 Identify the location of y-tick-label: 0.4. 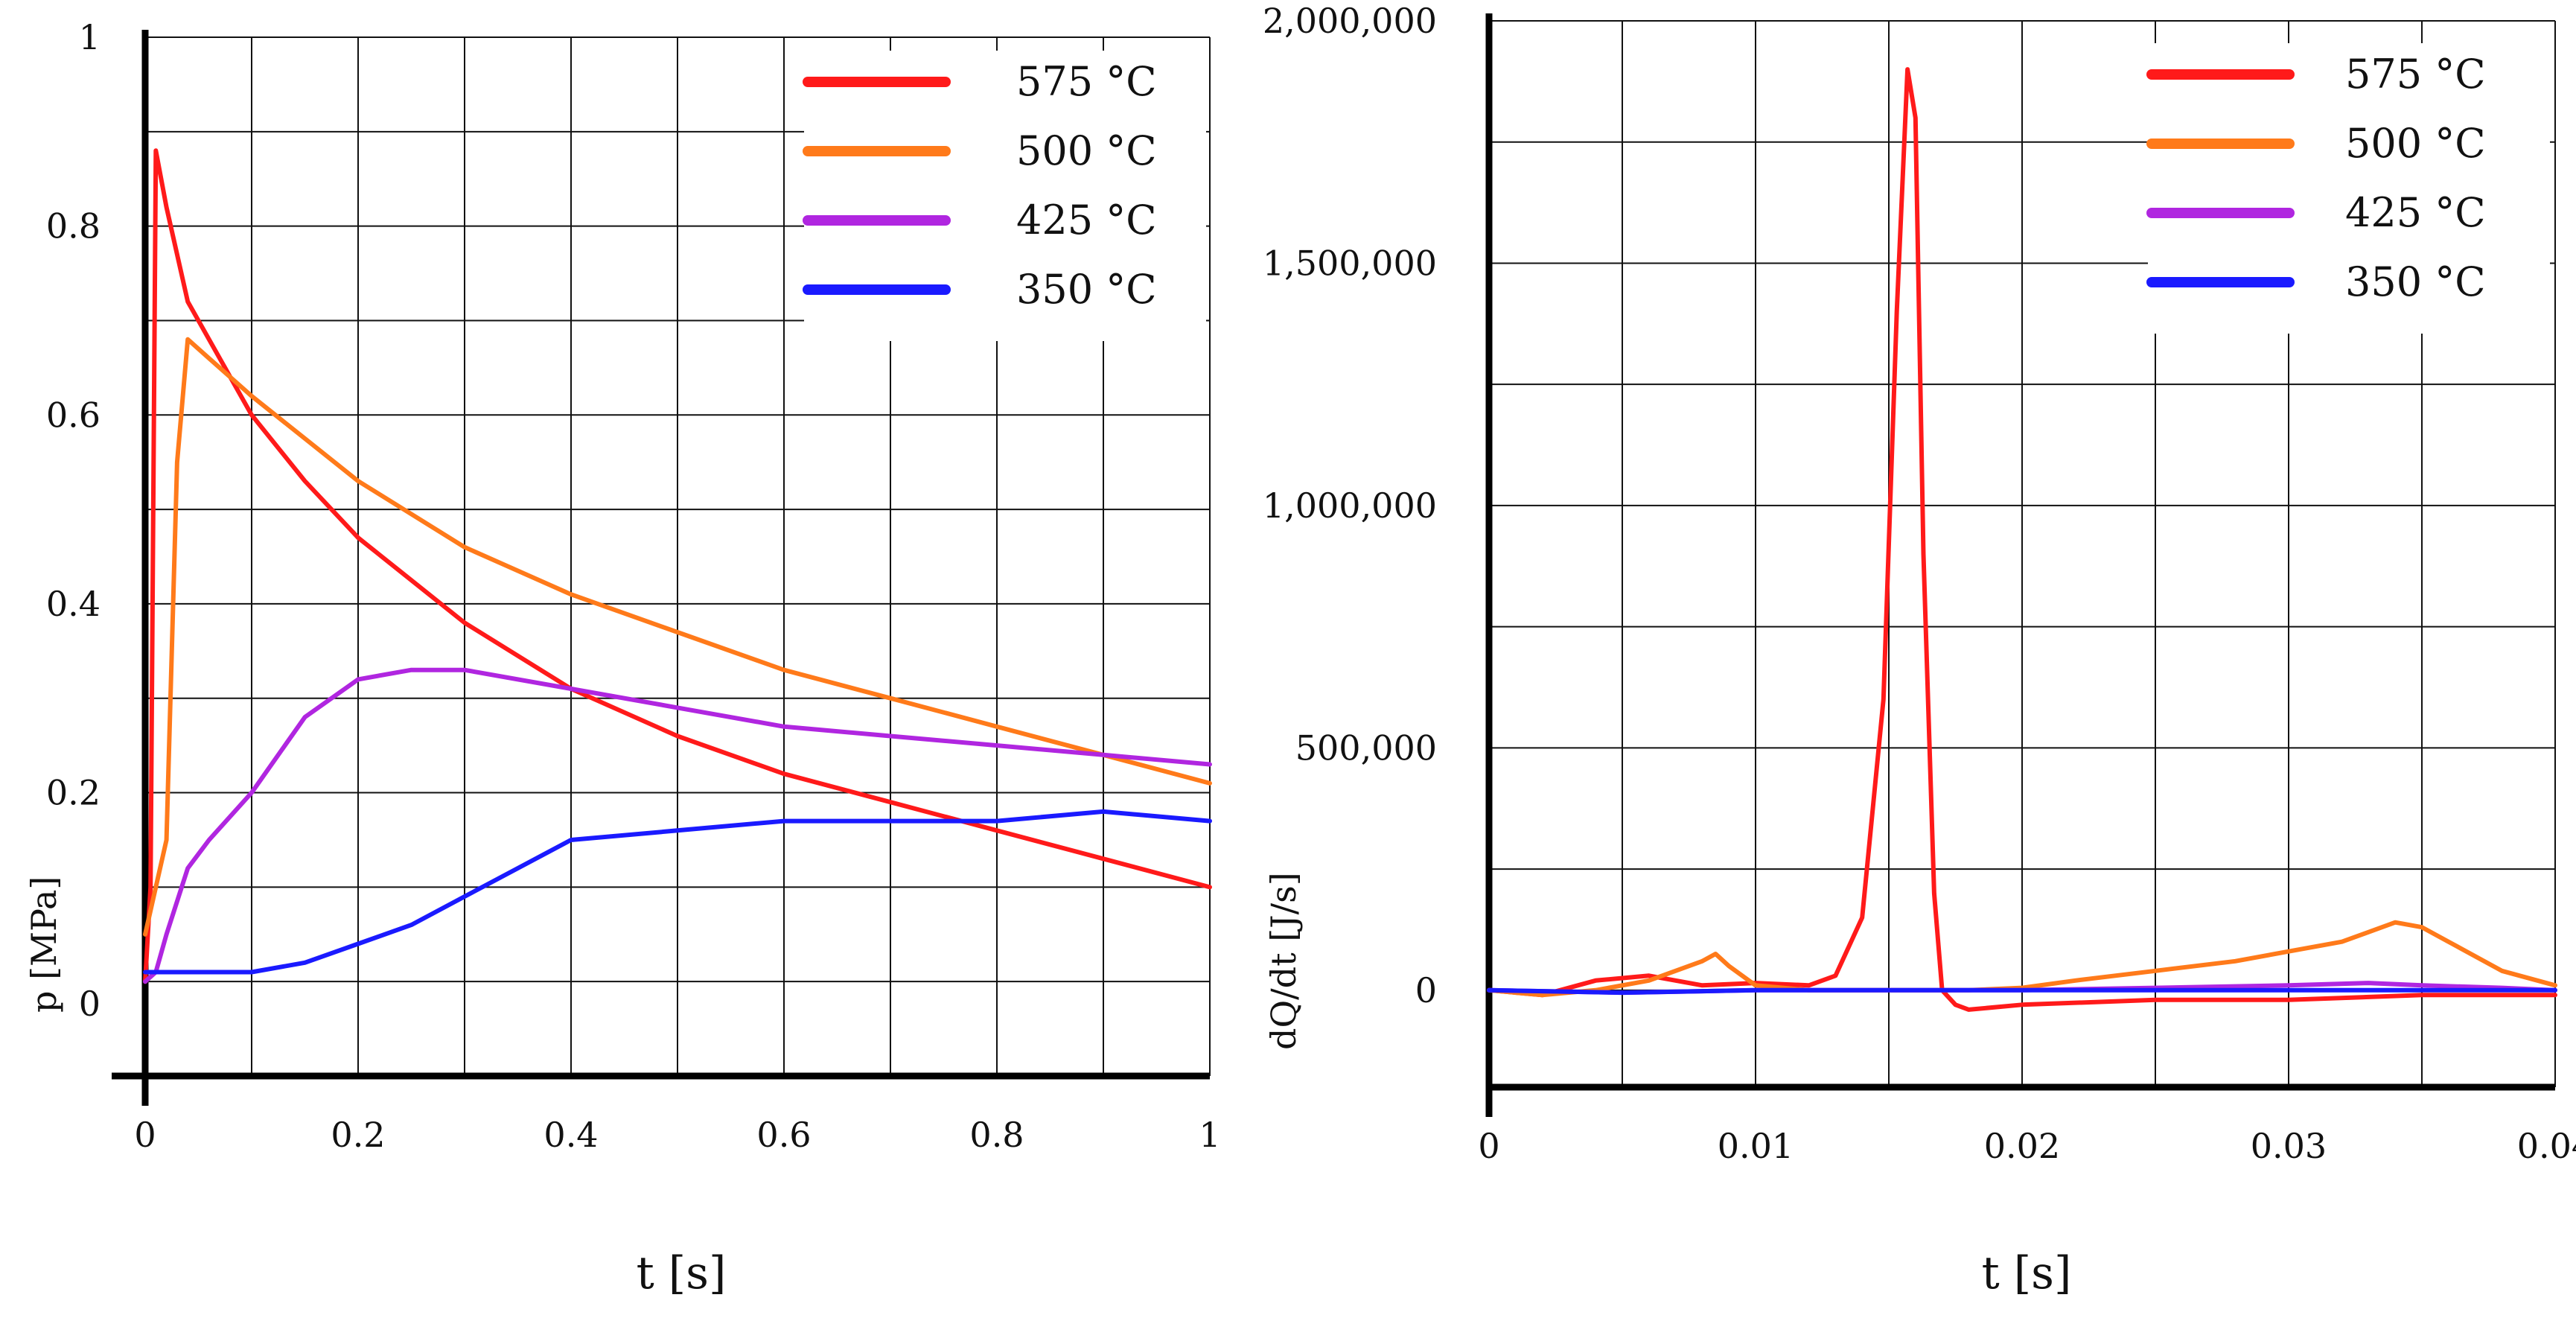
(73, 604).